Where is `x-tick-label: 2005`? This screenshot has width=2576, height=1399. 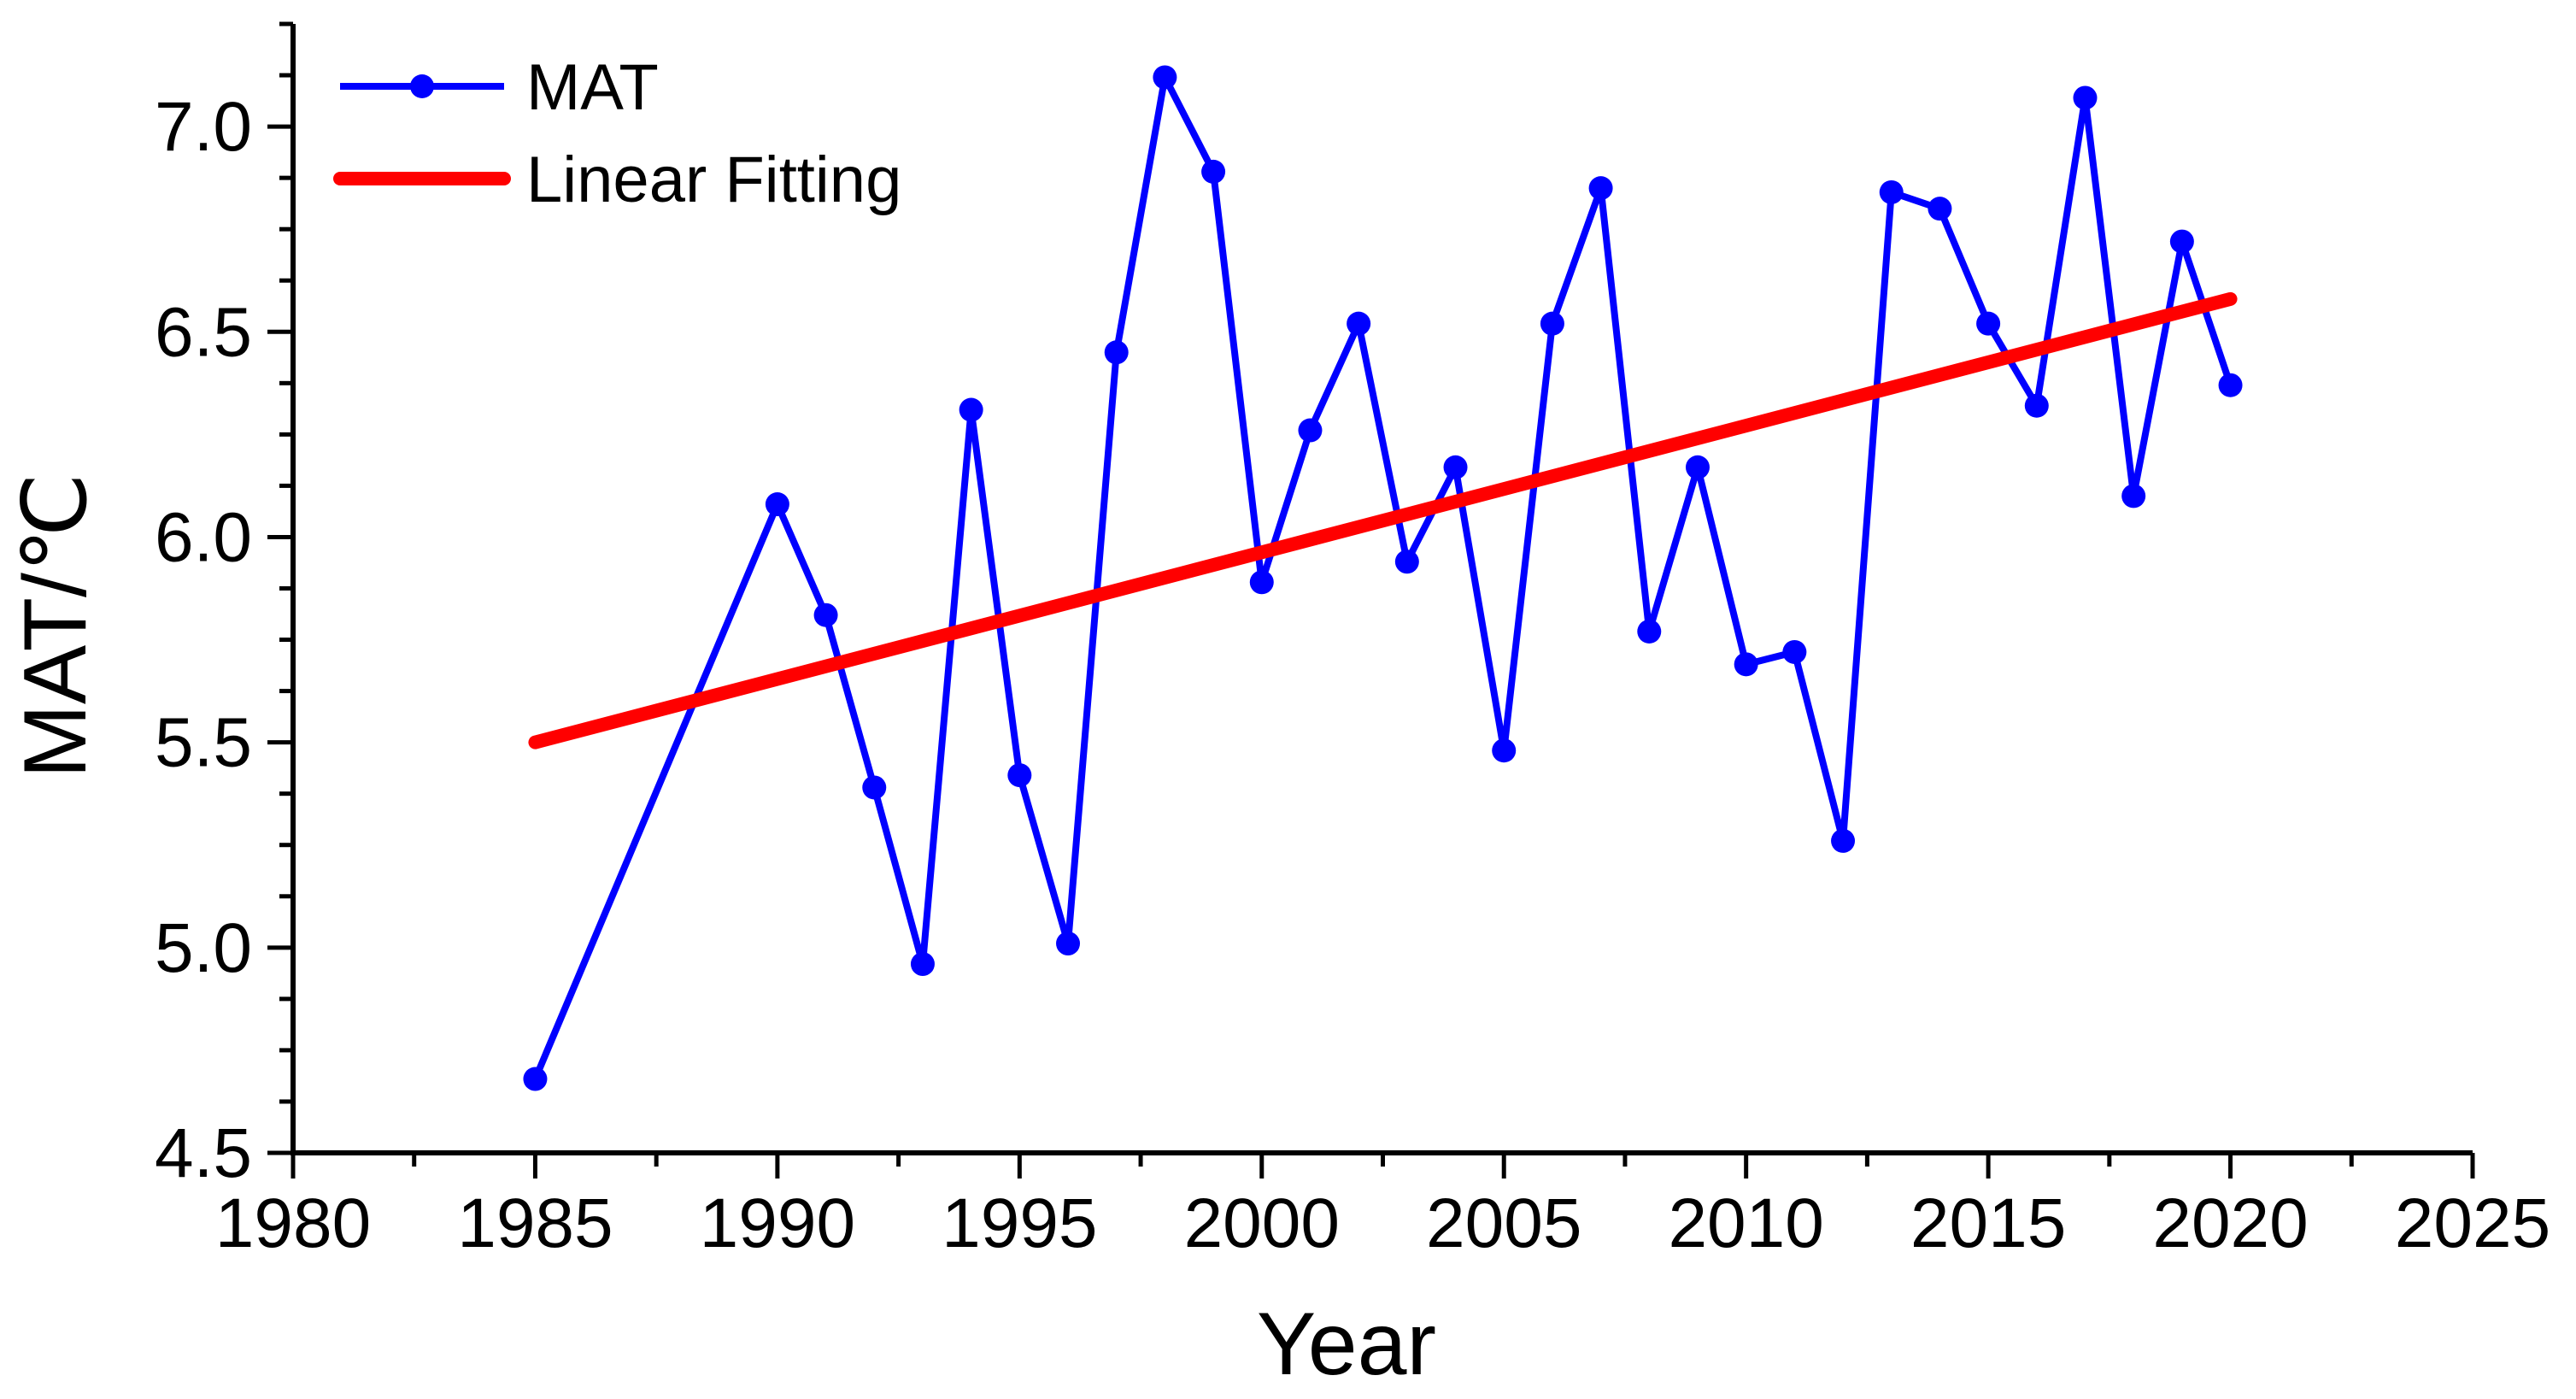
x-tick-label: 2005 is located at coordinates (1503, 1223).